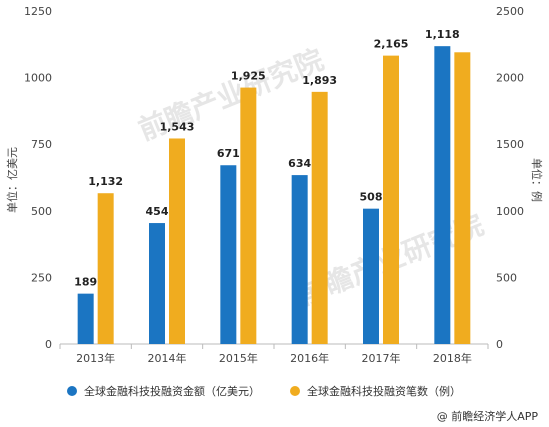  What do you see at coordinates (95, 358) in the screenshot?
I see `x-tick-label: 2013年` at bounding box center [95, 358].